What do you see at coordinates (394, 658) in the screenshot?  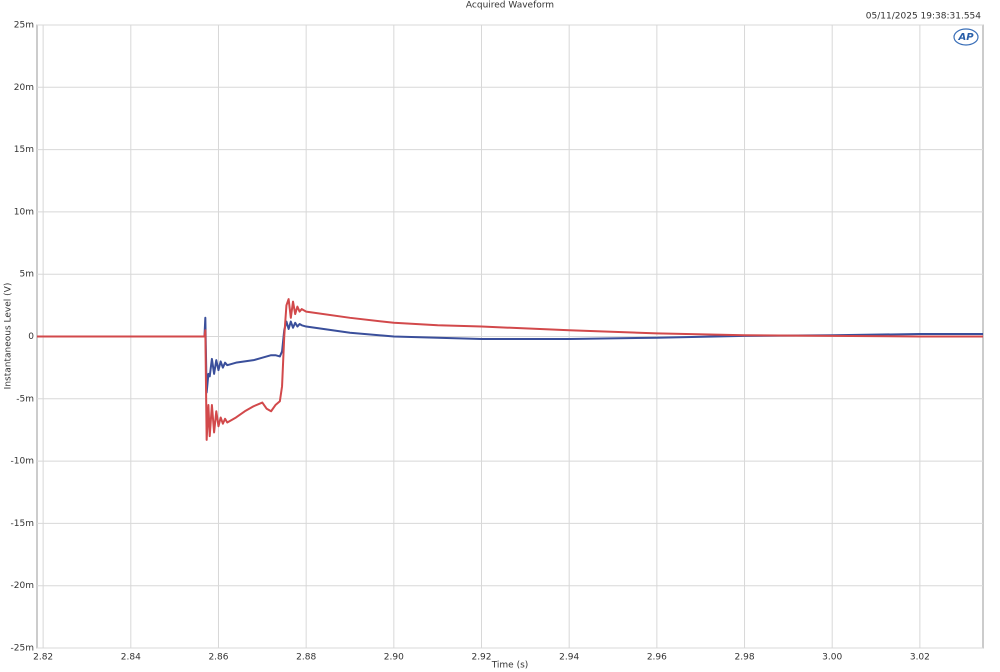 I see `x-tick-label: 2.90` at bounding box center [394, 658].